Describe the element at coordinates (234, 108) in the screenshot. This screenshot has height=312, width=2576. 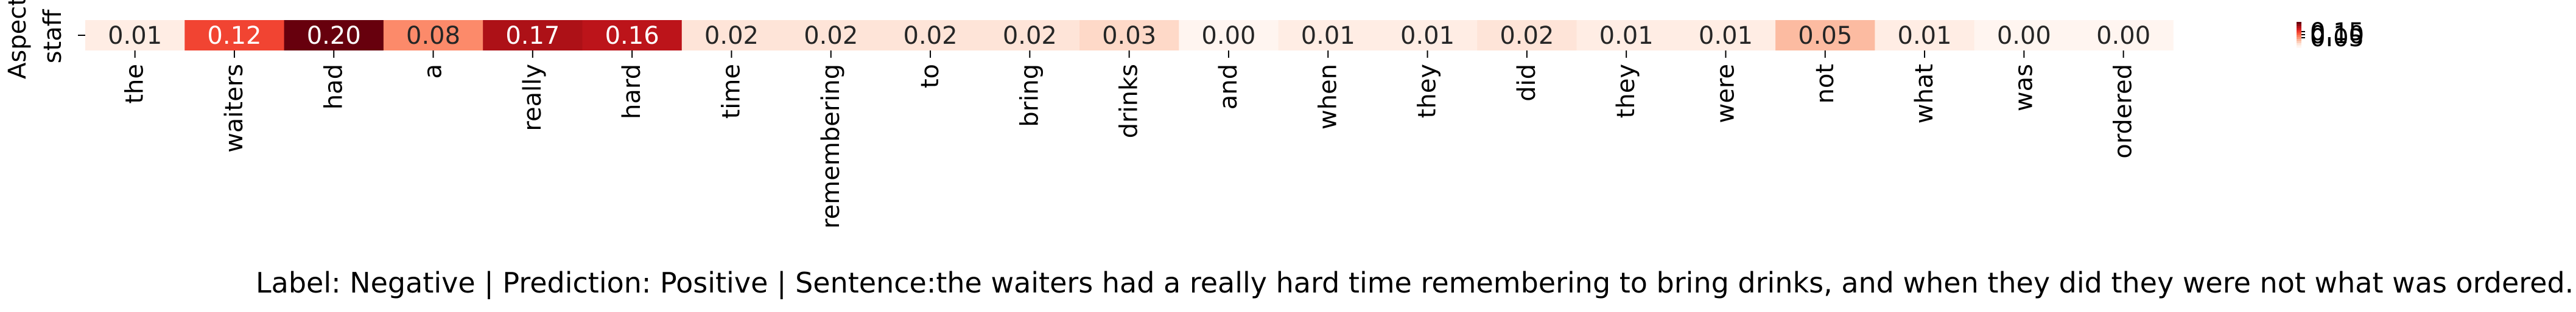
I see `x-tick-label: waiters` at that location.